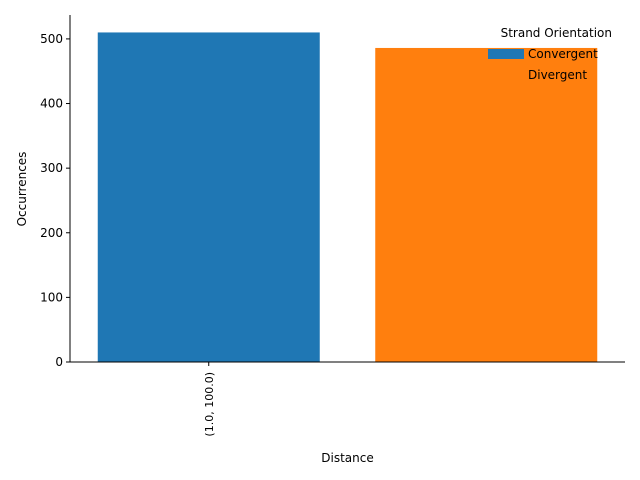 The height and width of the screenshot is (480, 640). What do you see at coordinates (51, 168) in the screenshot?
I see `y-tick-label: 300` at bounding box center [51, 168].